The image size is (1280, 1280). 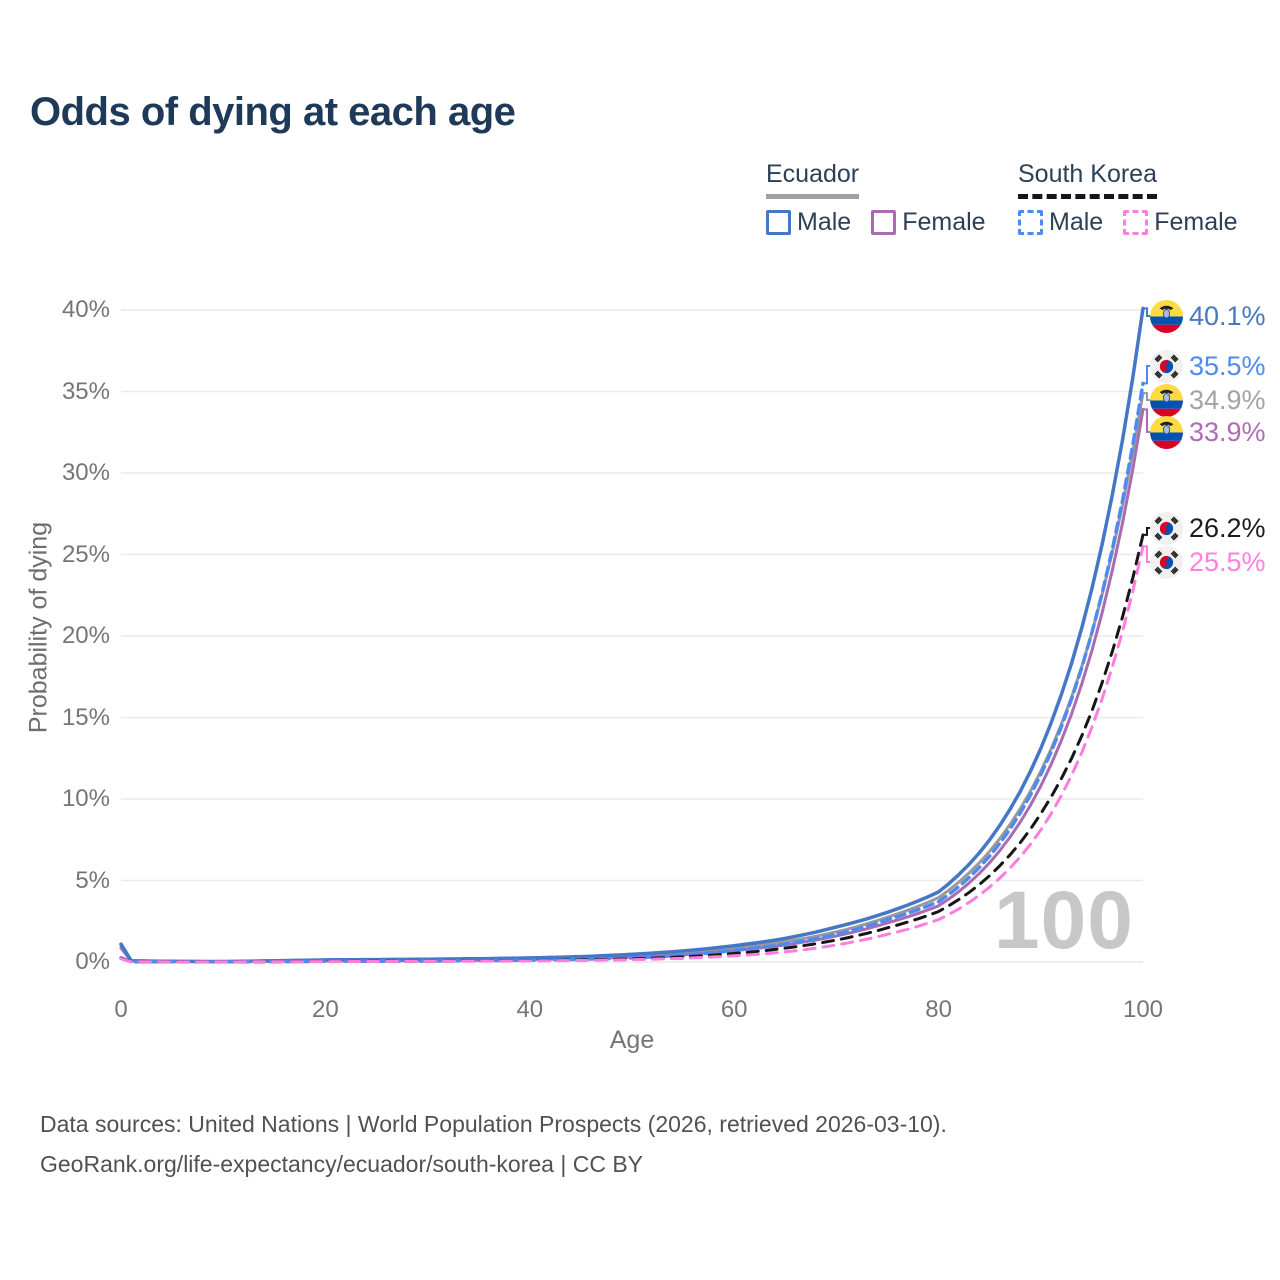 I want to click on x-tick-label-40: 40, so click(x=530, y=1009).